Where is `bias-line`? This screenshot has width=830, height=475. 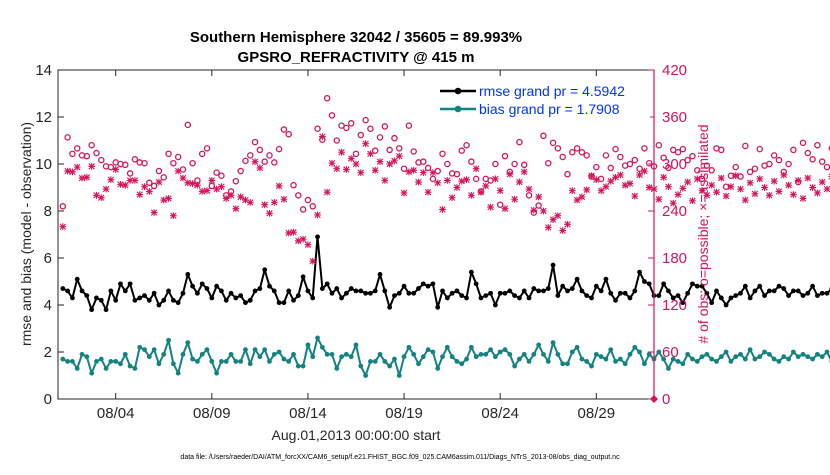 bias-line is located at coordinates (446, 356).